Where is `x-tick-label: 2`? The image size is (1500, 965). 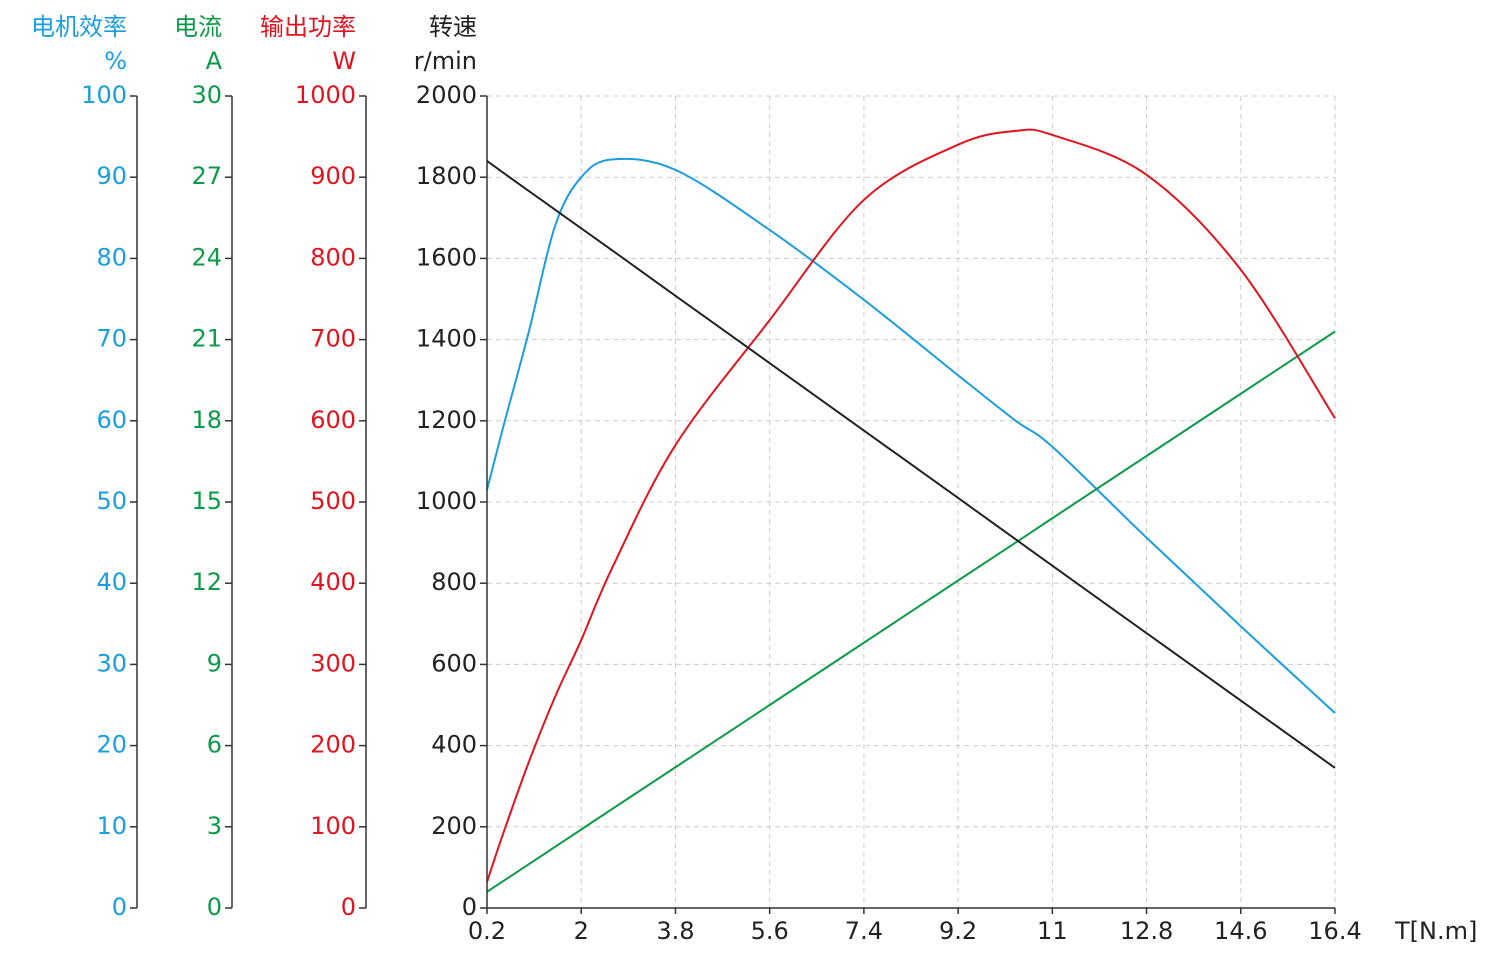
x-tick-label: 2 is located at coordinates (581, 931).